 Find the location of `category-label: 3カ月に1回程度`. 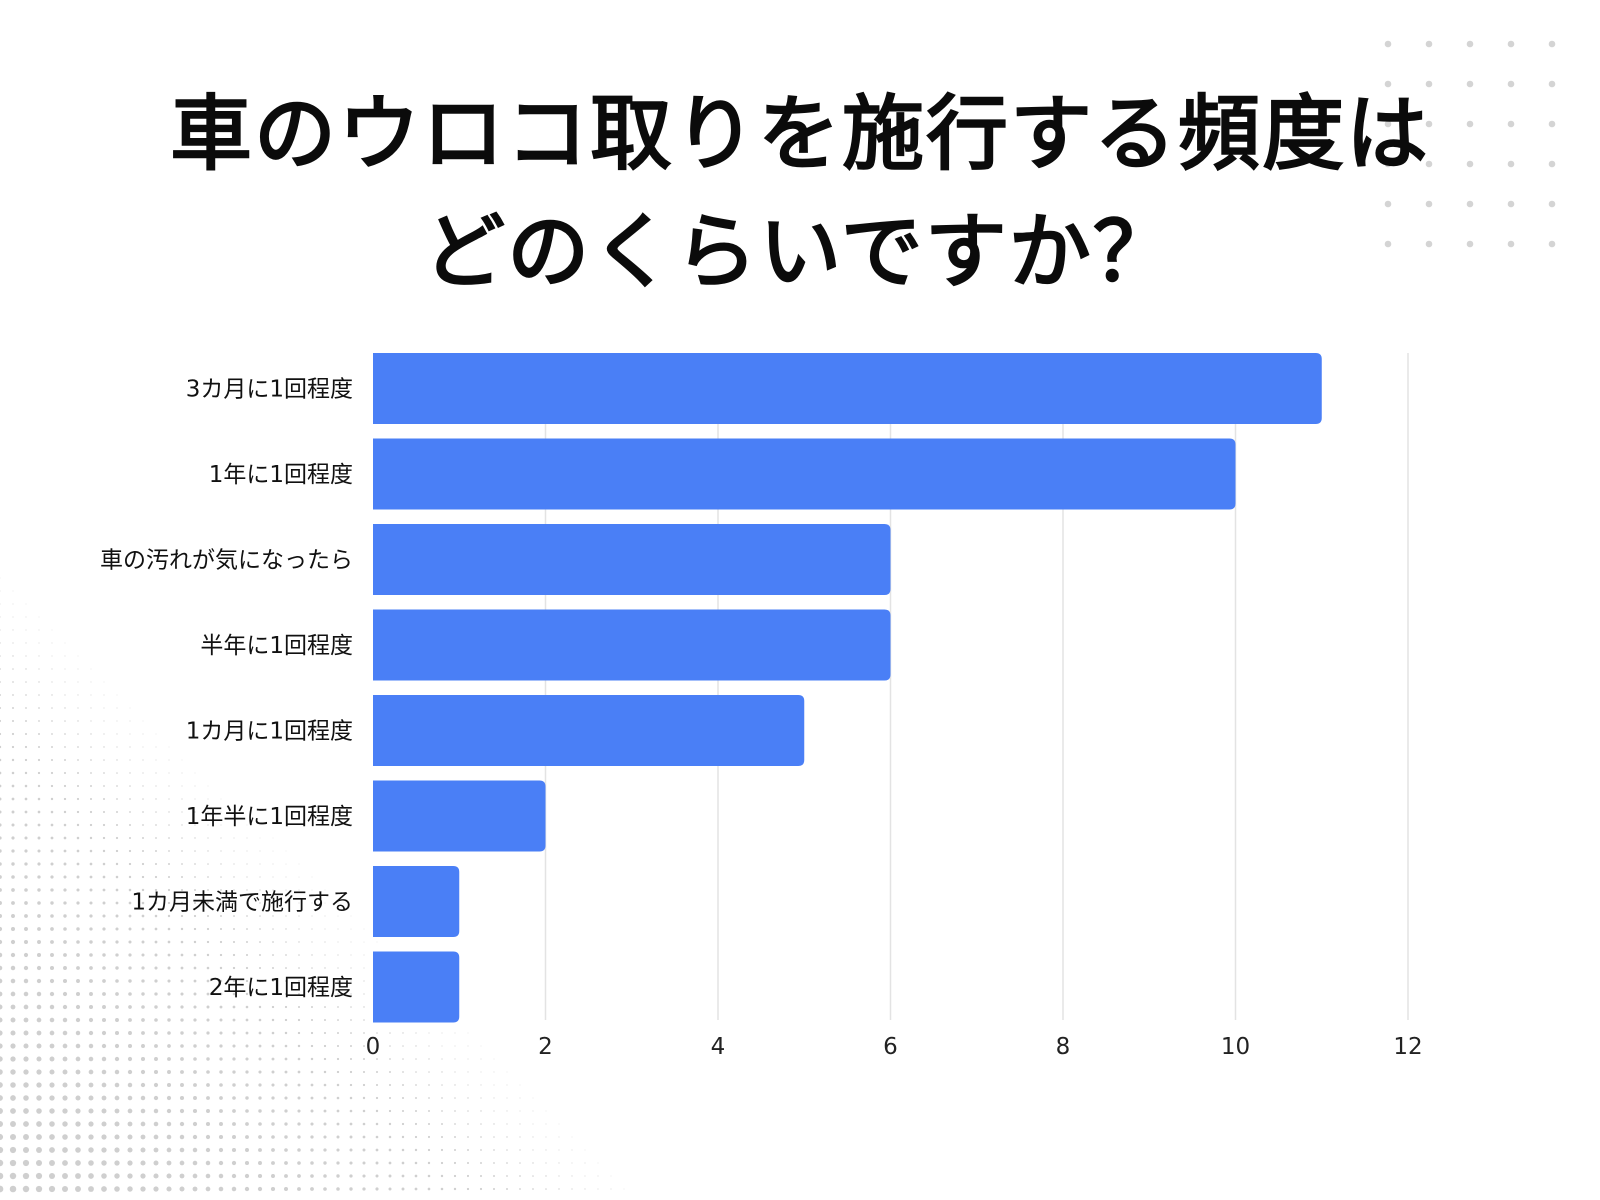

category-label: 3カ月に1回程度 is located at coordinates (269, 390).